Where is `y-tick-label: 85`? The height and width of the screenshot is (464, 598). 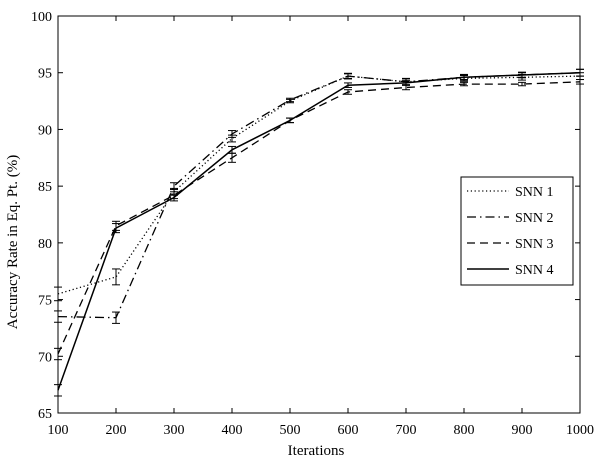
y-tick-label: 85 is located at coordinates (45, 187).